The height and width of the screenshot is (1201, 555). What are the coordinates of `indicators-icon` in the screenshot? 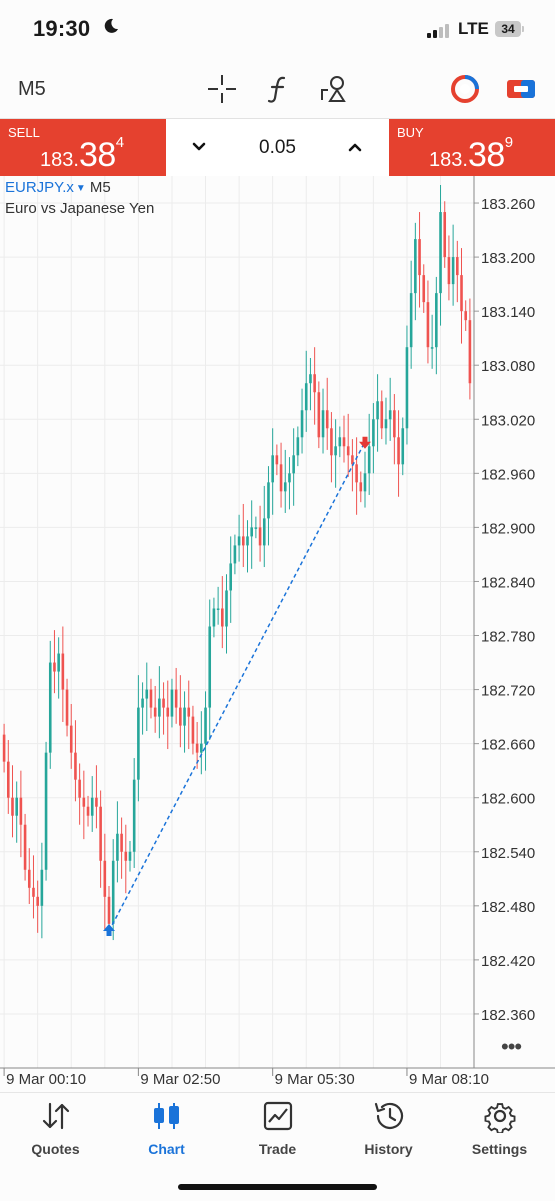 It's located at (279, 89).